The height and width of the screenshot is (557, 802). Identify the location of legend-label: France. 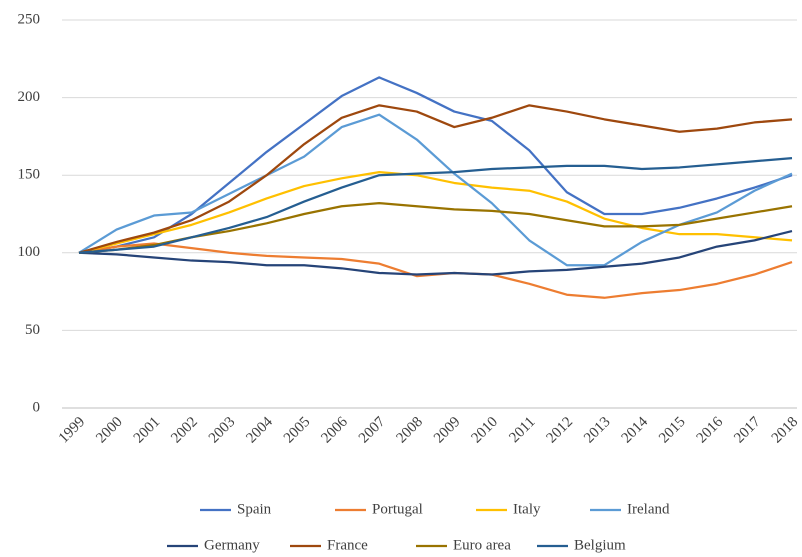
(347, 545).